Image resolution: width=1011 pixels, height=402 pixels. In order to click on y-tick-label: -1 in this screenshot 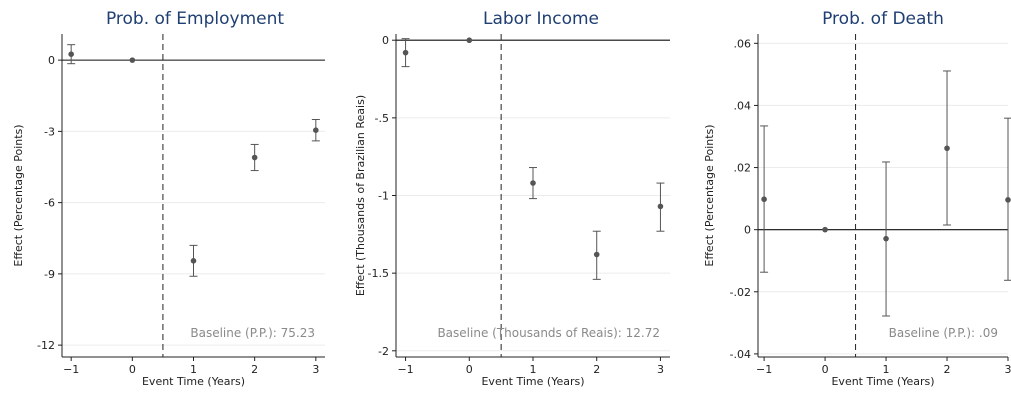, I will do `click(383, 196)`.